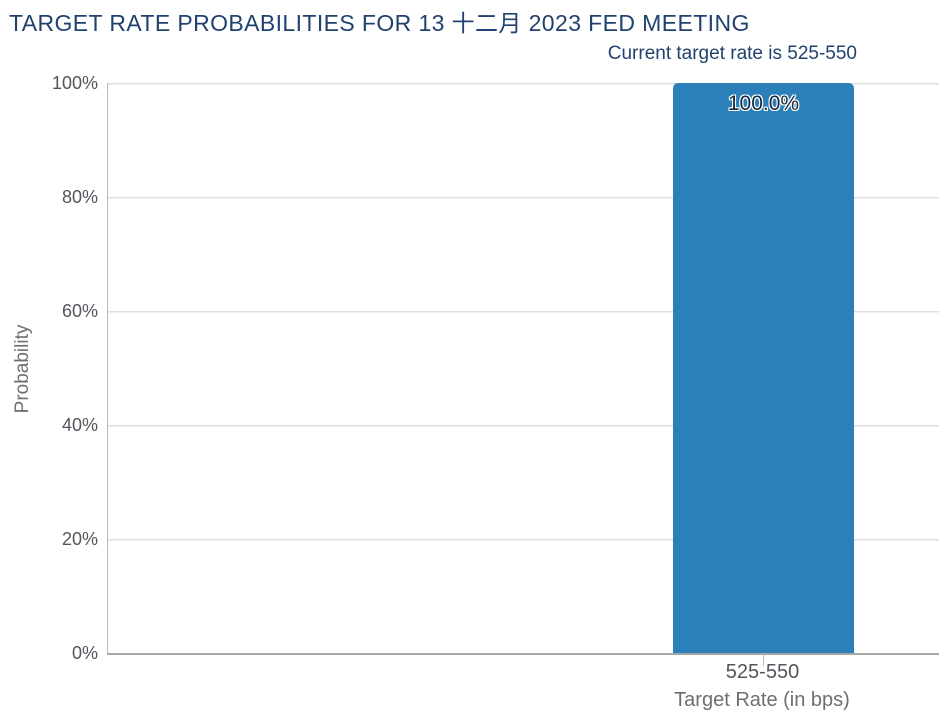 The image size is (939, 718). I want to click on x-tick-label-525-550: 525-550, so click(762, 672).